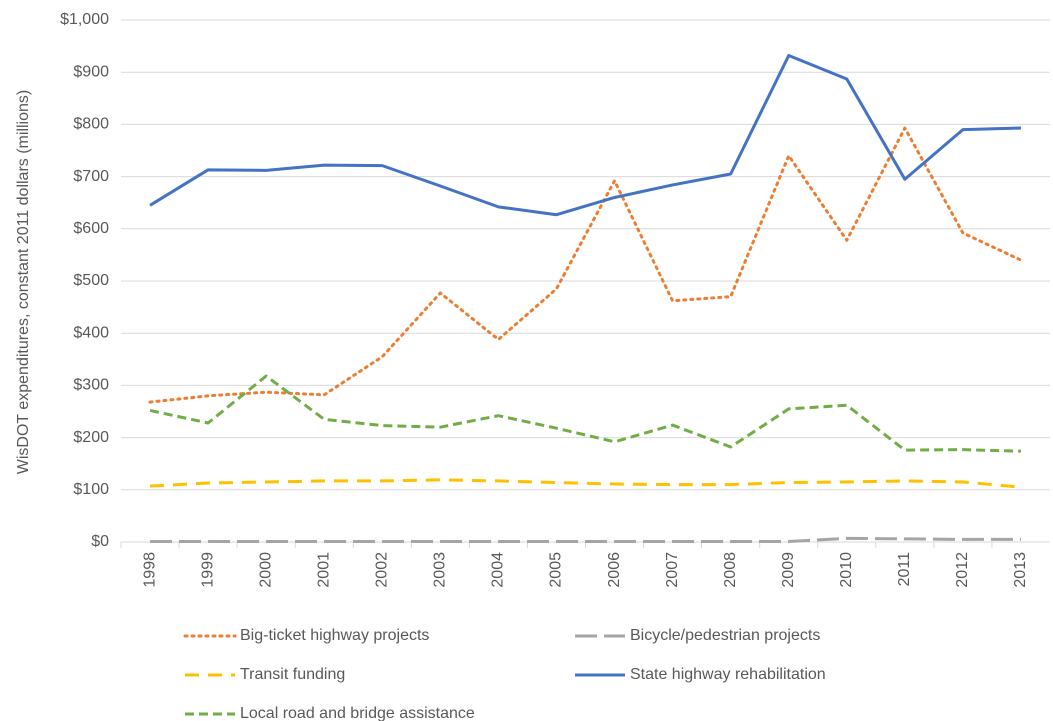 The image size is (1053, 721). Describe the element at coordinates (962, 570) in the screenshot. I see `x-tick-label: 2012` at that location.